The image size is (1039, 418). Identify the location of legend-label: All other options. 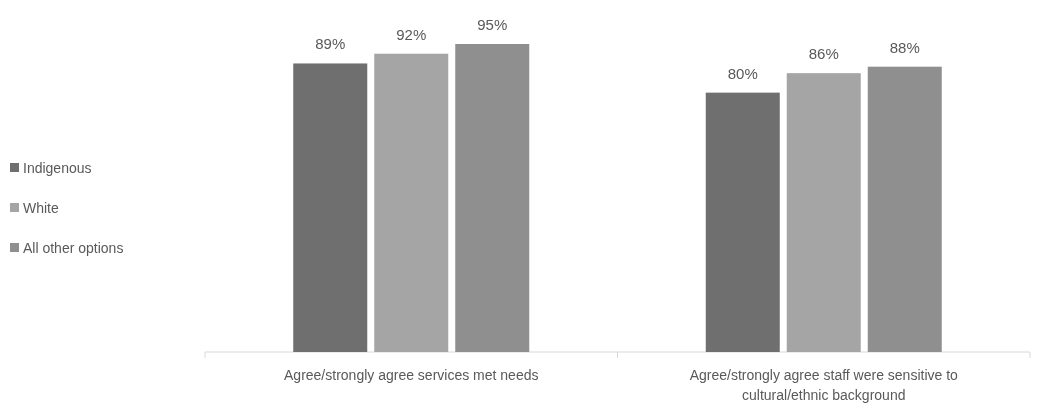
(73, 248).